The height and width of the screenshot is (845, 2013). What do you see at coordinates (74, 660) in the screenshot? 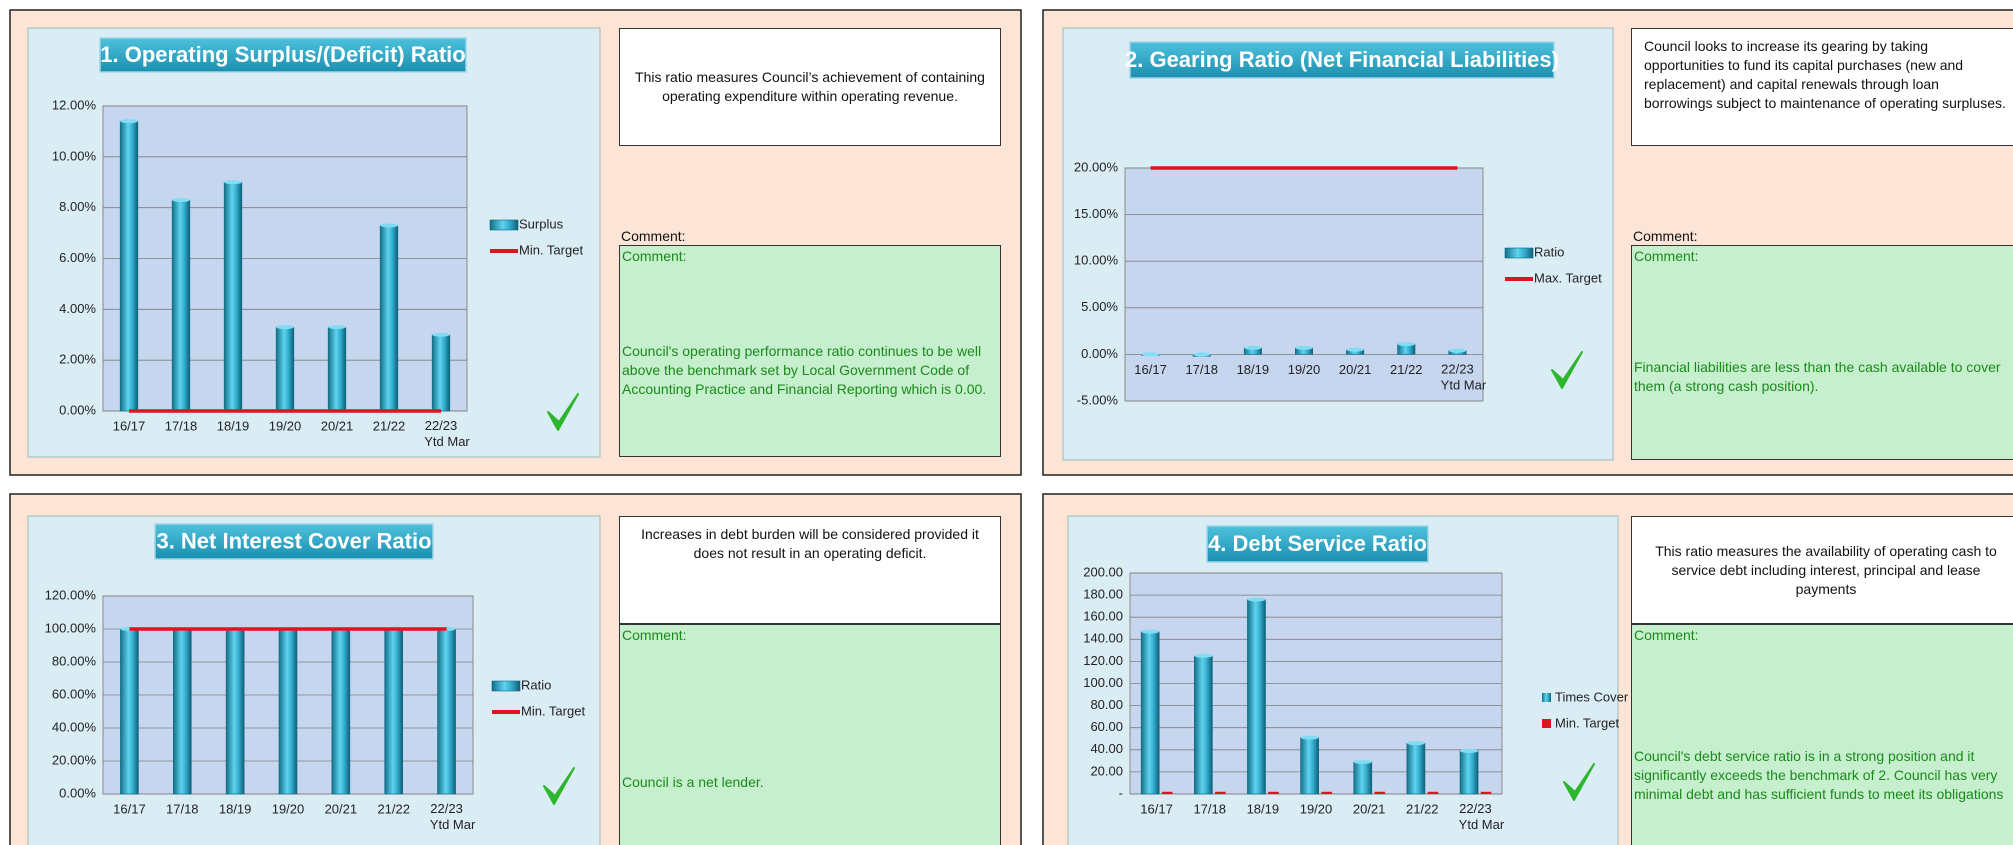
I see `y-tick-label: 80.00%` at bounding box center [74, 660].